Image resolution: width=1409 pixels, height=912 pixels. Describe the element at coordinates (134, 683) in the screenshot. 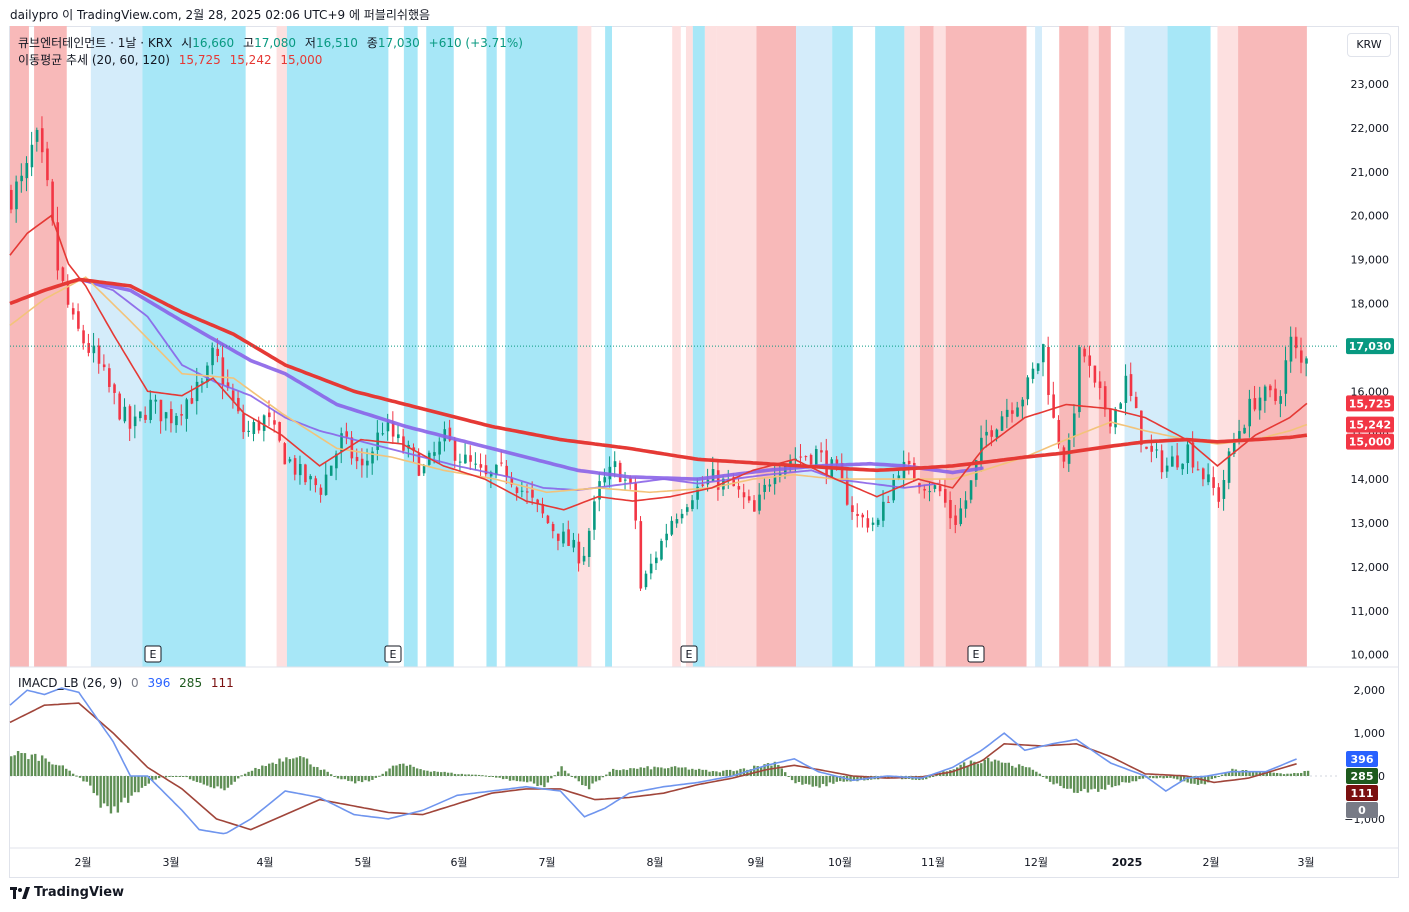

I see `macd-v0: 0` at that location.